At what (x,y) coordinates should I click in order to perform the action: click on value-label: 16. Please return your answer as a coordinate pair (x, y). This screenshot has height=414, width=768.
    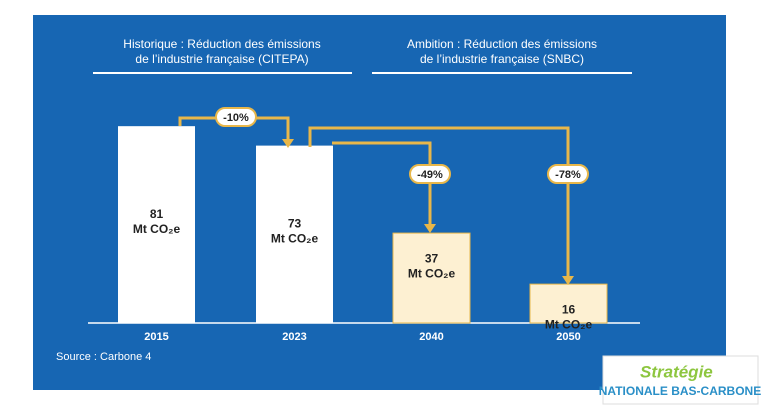
    Looking at the image, I should click on (569, 309).